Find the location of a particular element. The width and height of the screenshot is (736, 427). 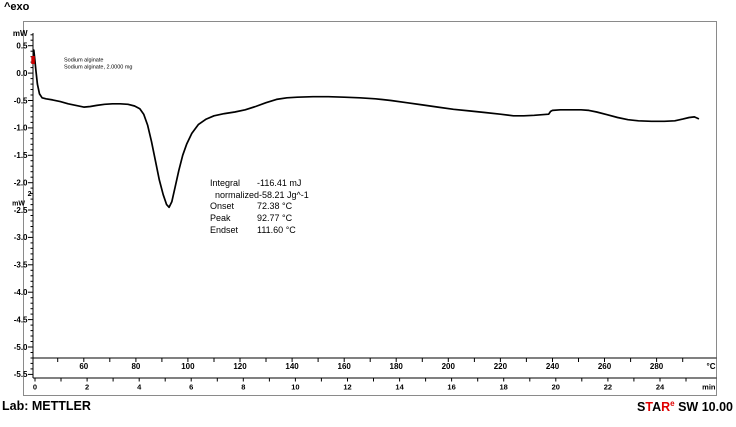

svg-text: -3.5 is located at coordinates (21, 265).